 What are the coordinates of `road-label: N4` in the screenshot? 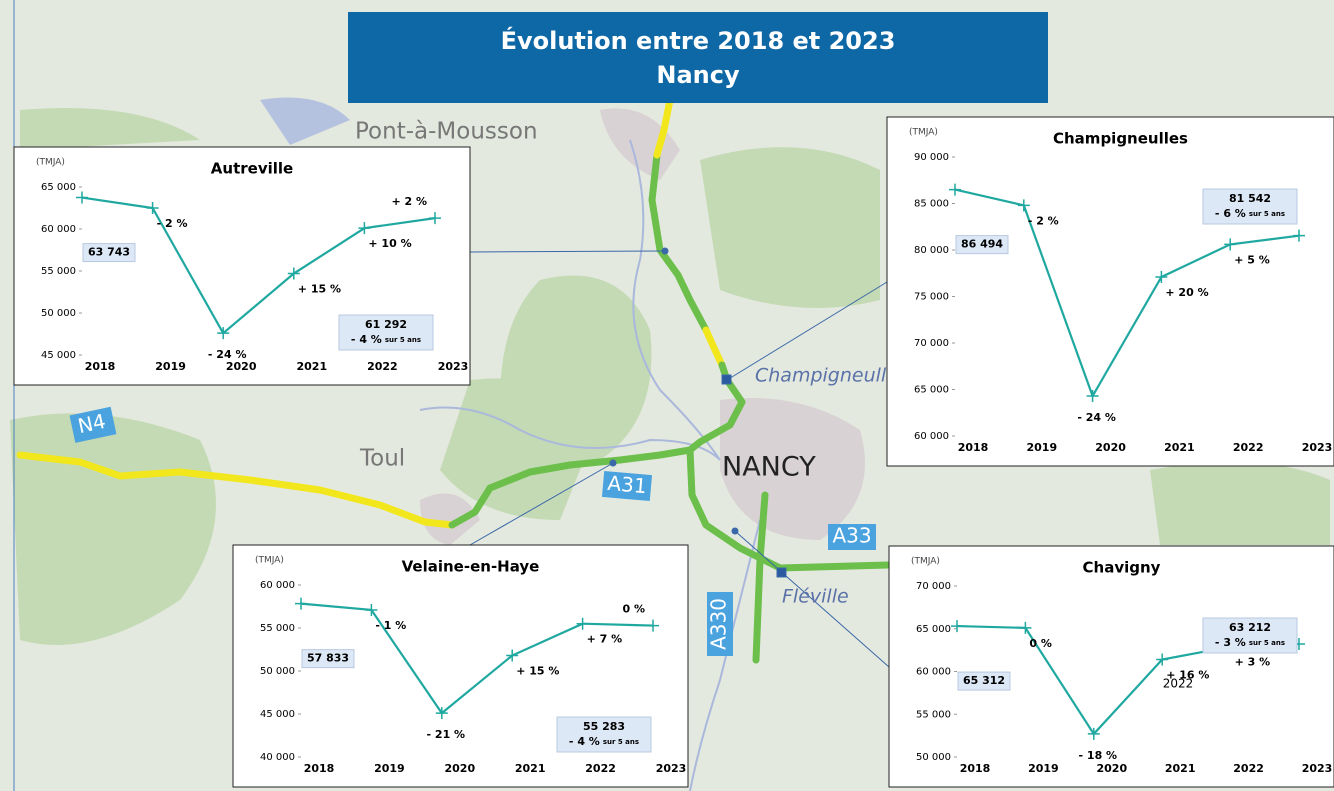 It's located at (92, 423).